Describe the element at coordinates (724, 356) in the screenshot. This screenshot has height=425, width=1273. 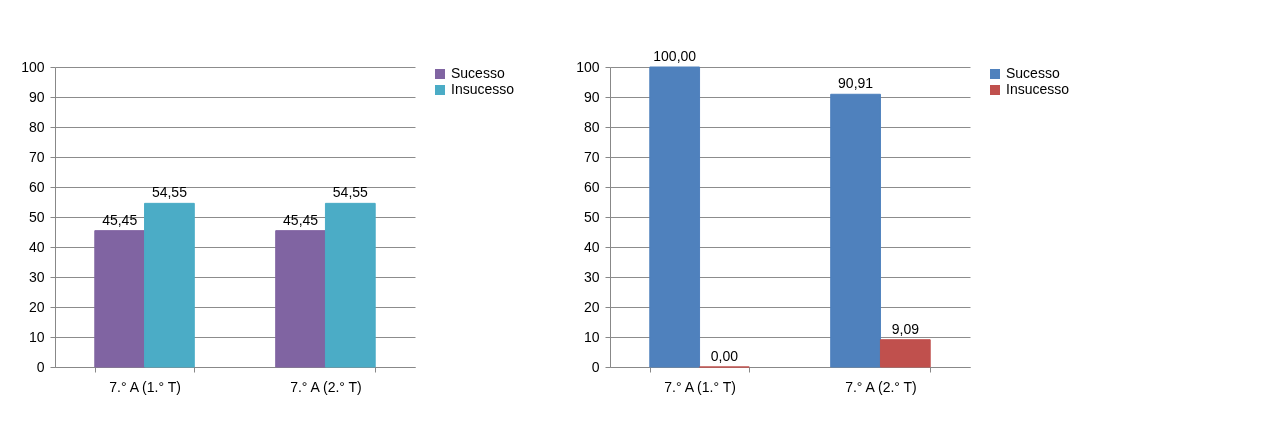
I see `data-label: 0,00` at that location.